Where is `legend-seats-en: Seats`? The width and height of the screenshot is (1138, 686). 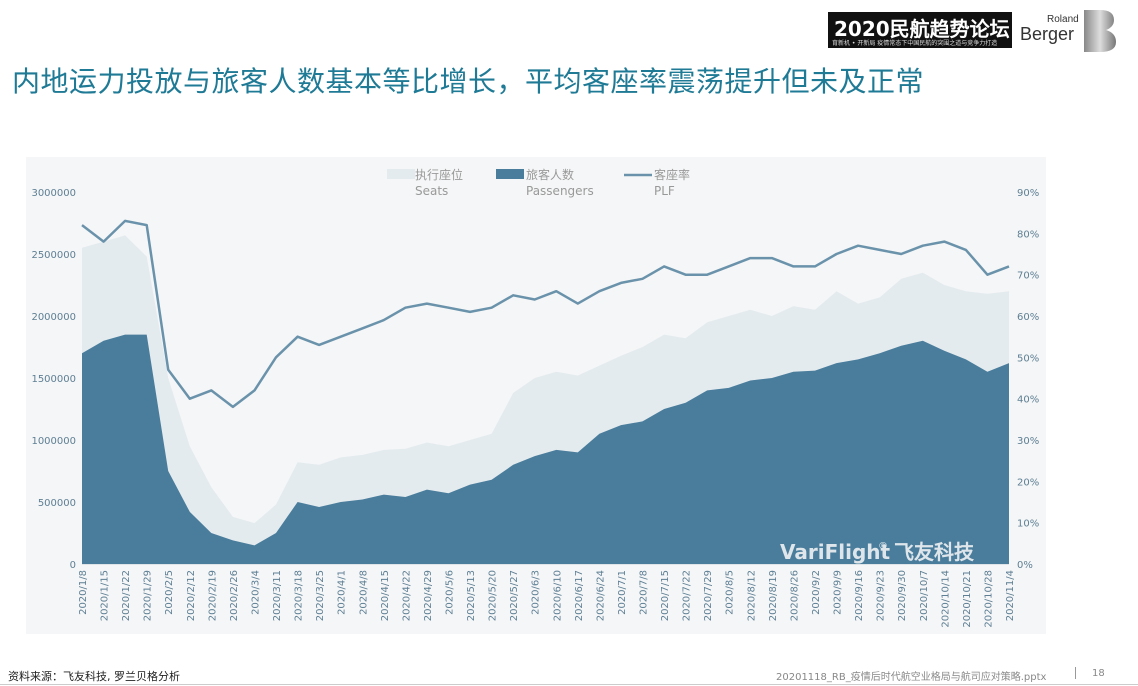 legend-seats-en: Seats is located at coordinates (431, 191).